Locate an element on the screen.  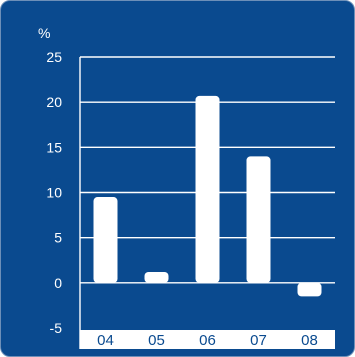
y-tick-label: 10 is located at coordinates (54, 193).